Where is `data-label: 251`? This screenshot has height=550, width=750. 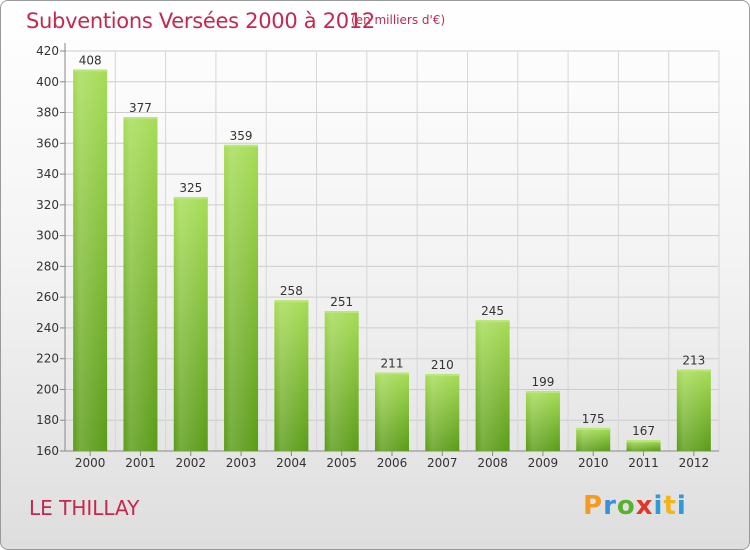 data-label: 251 is located at coordinates (341, 302).